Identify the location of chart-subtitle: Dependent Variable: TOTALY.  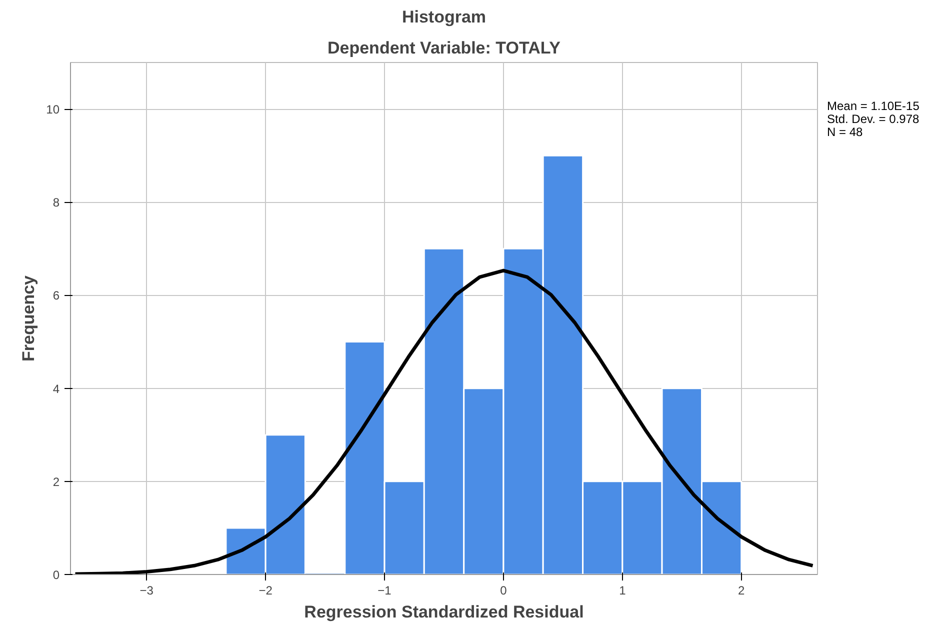
(444, 48).